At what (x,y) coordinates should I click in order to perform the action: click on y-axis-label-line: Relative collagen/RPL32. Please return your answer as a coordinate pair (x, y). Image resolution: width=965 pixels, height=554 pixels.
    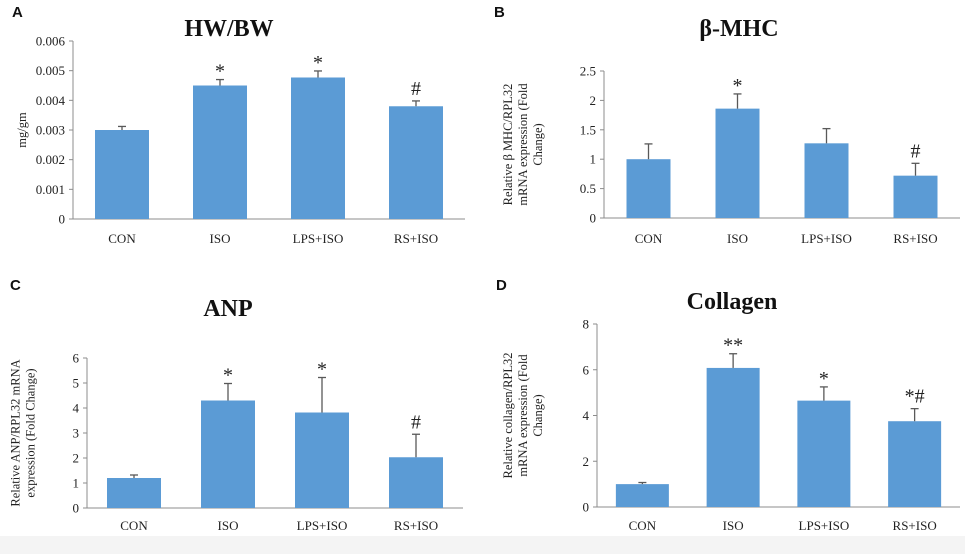
    Looking at the image, I should click on (508, 415).